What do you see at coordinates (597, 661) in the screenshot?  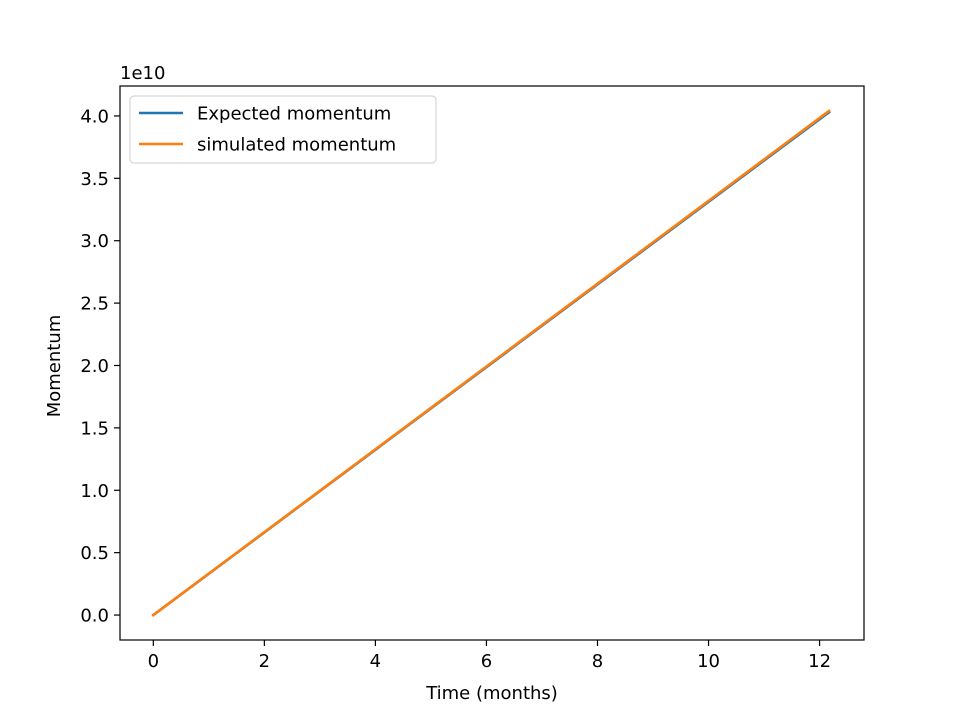 I see `x-tick-label: 8` at bounding box center [597, 661].